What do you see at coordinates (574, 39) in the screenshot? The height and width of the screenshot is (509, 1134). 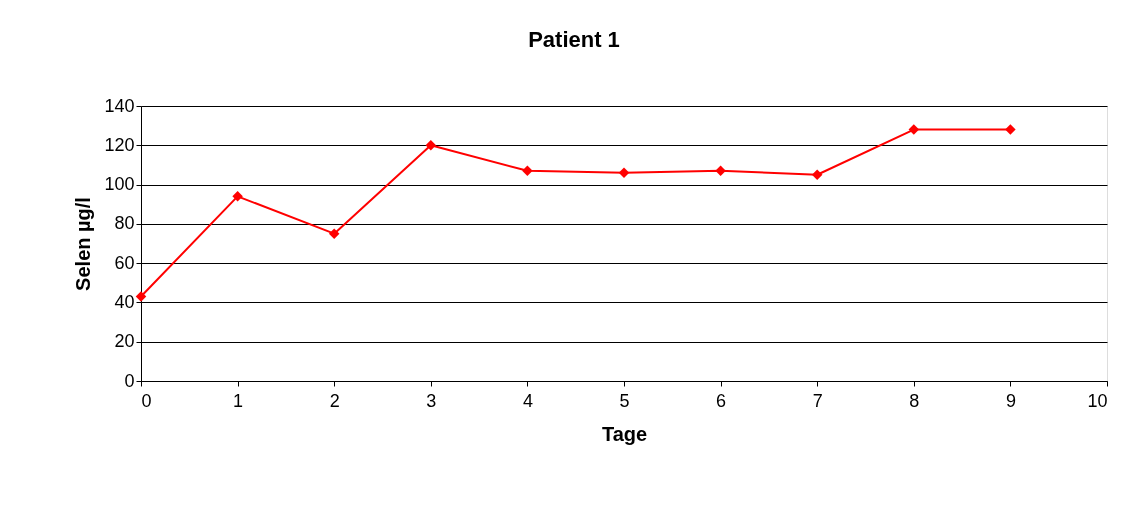 I see `chart-title: Patient 1` at bounding box center [574, 39].